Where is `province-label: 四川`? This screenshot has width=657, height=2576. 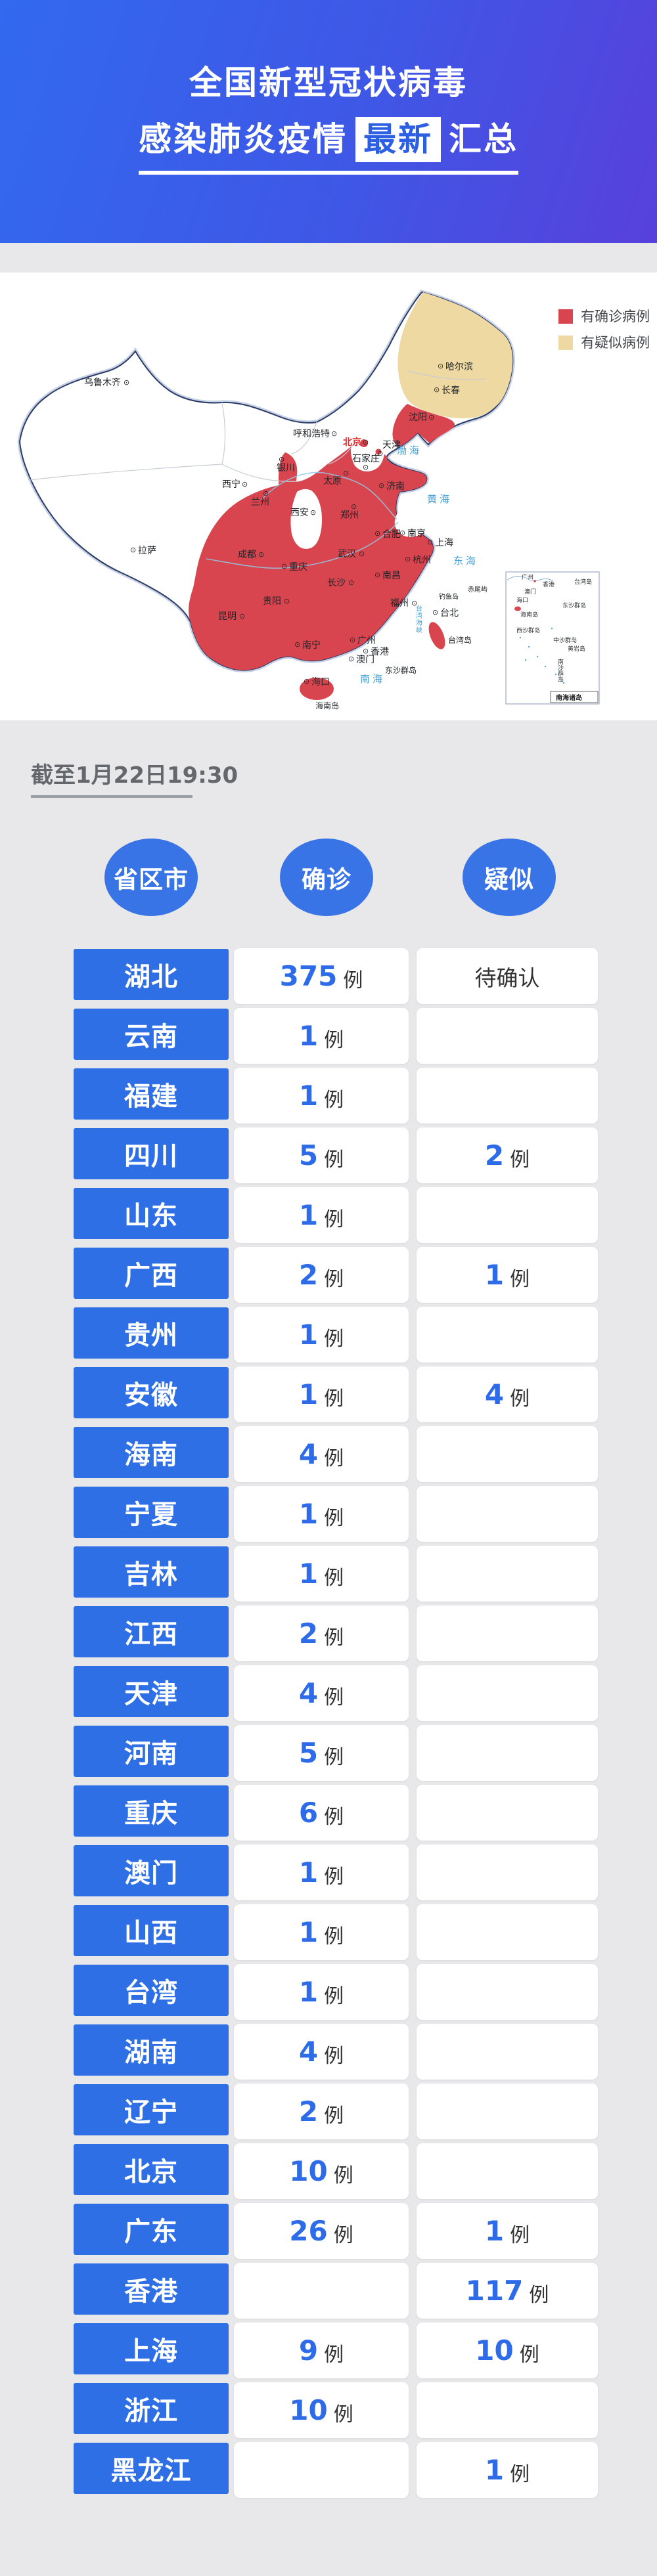 province-label: 四川 is located at coordinates (151, 1154).